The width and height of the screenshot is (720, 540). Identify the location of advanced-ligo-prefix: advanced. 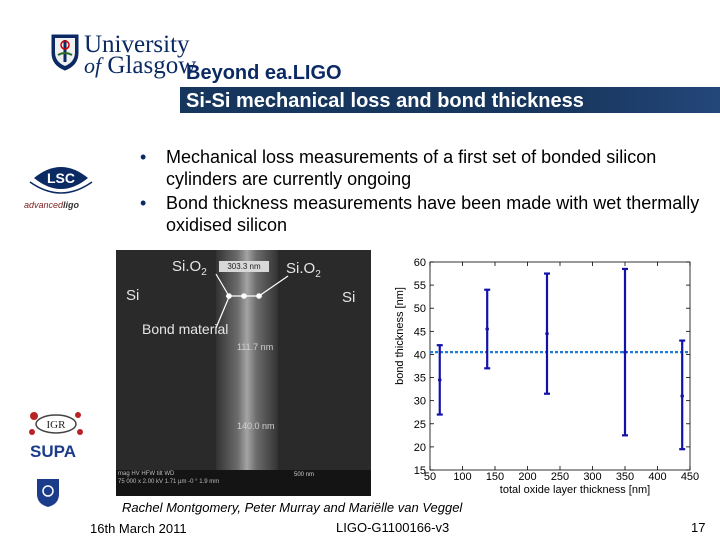
(44, 205).